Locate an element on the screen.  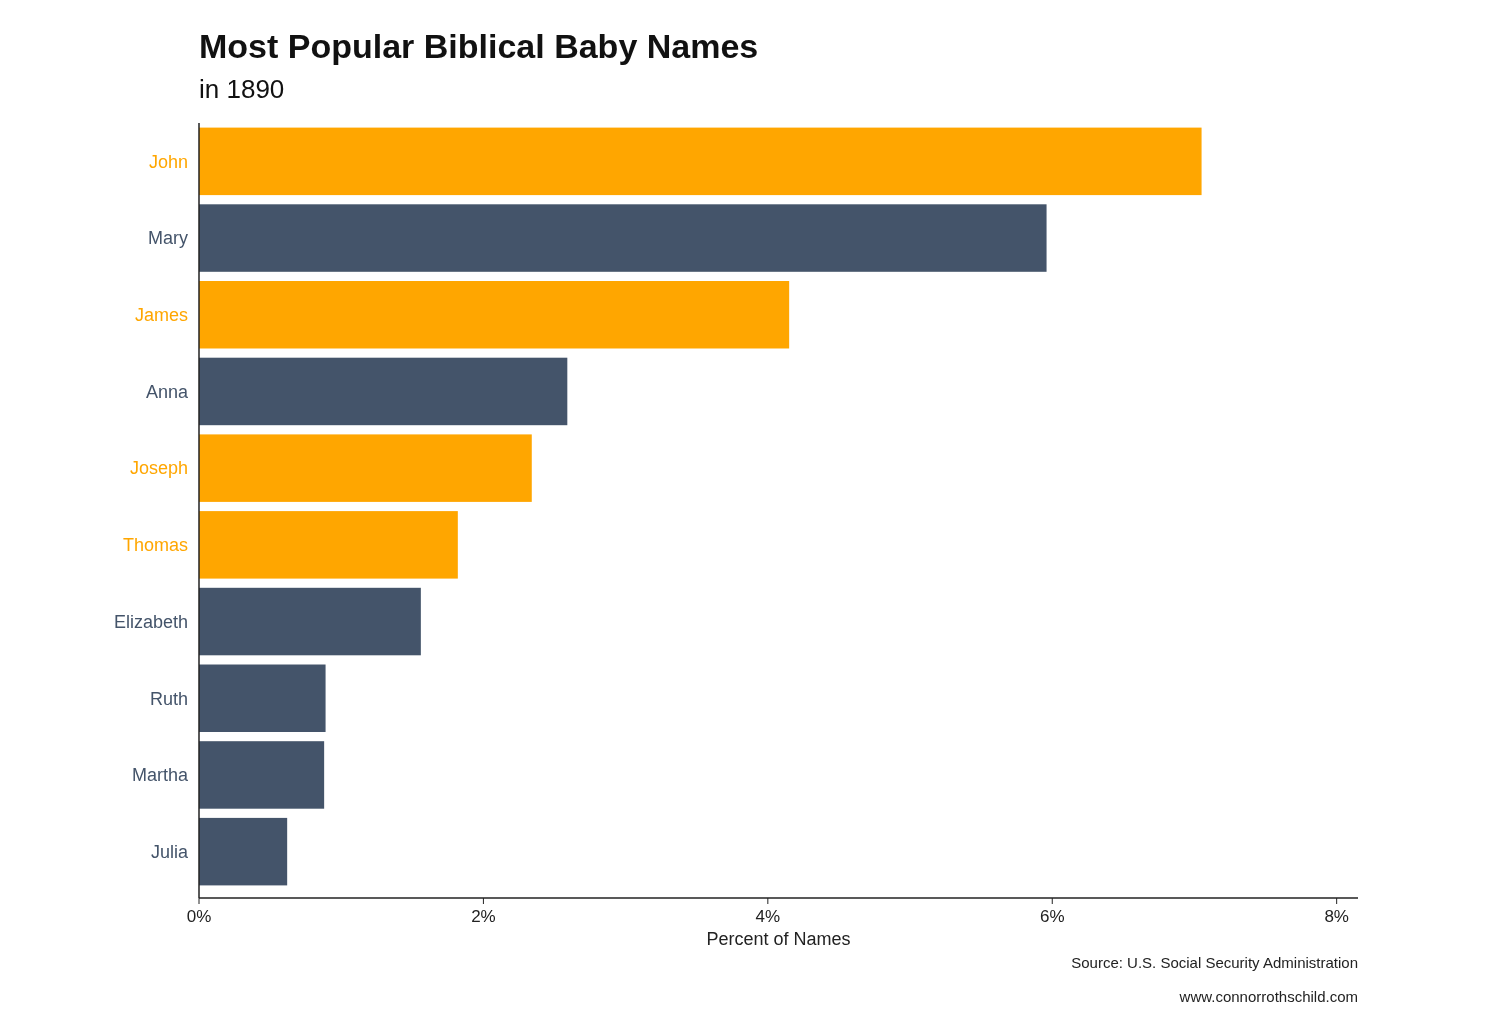
y-tick-label: Julia is located at coordinates (169, 851).